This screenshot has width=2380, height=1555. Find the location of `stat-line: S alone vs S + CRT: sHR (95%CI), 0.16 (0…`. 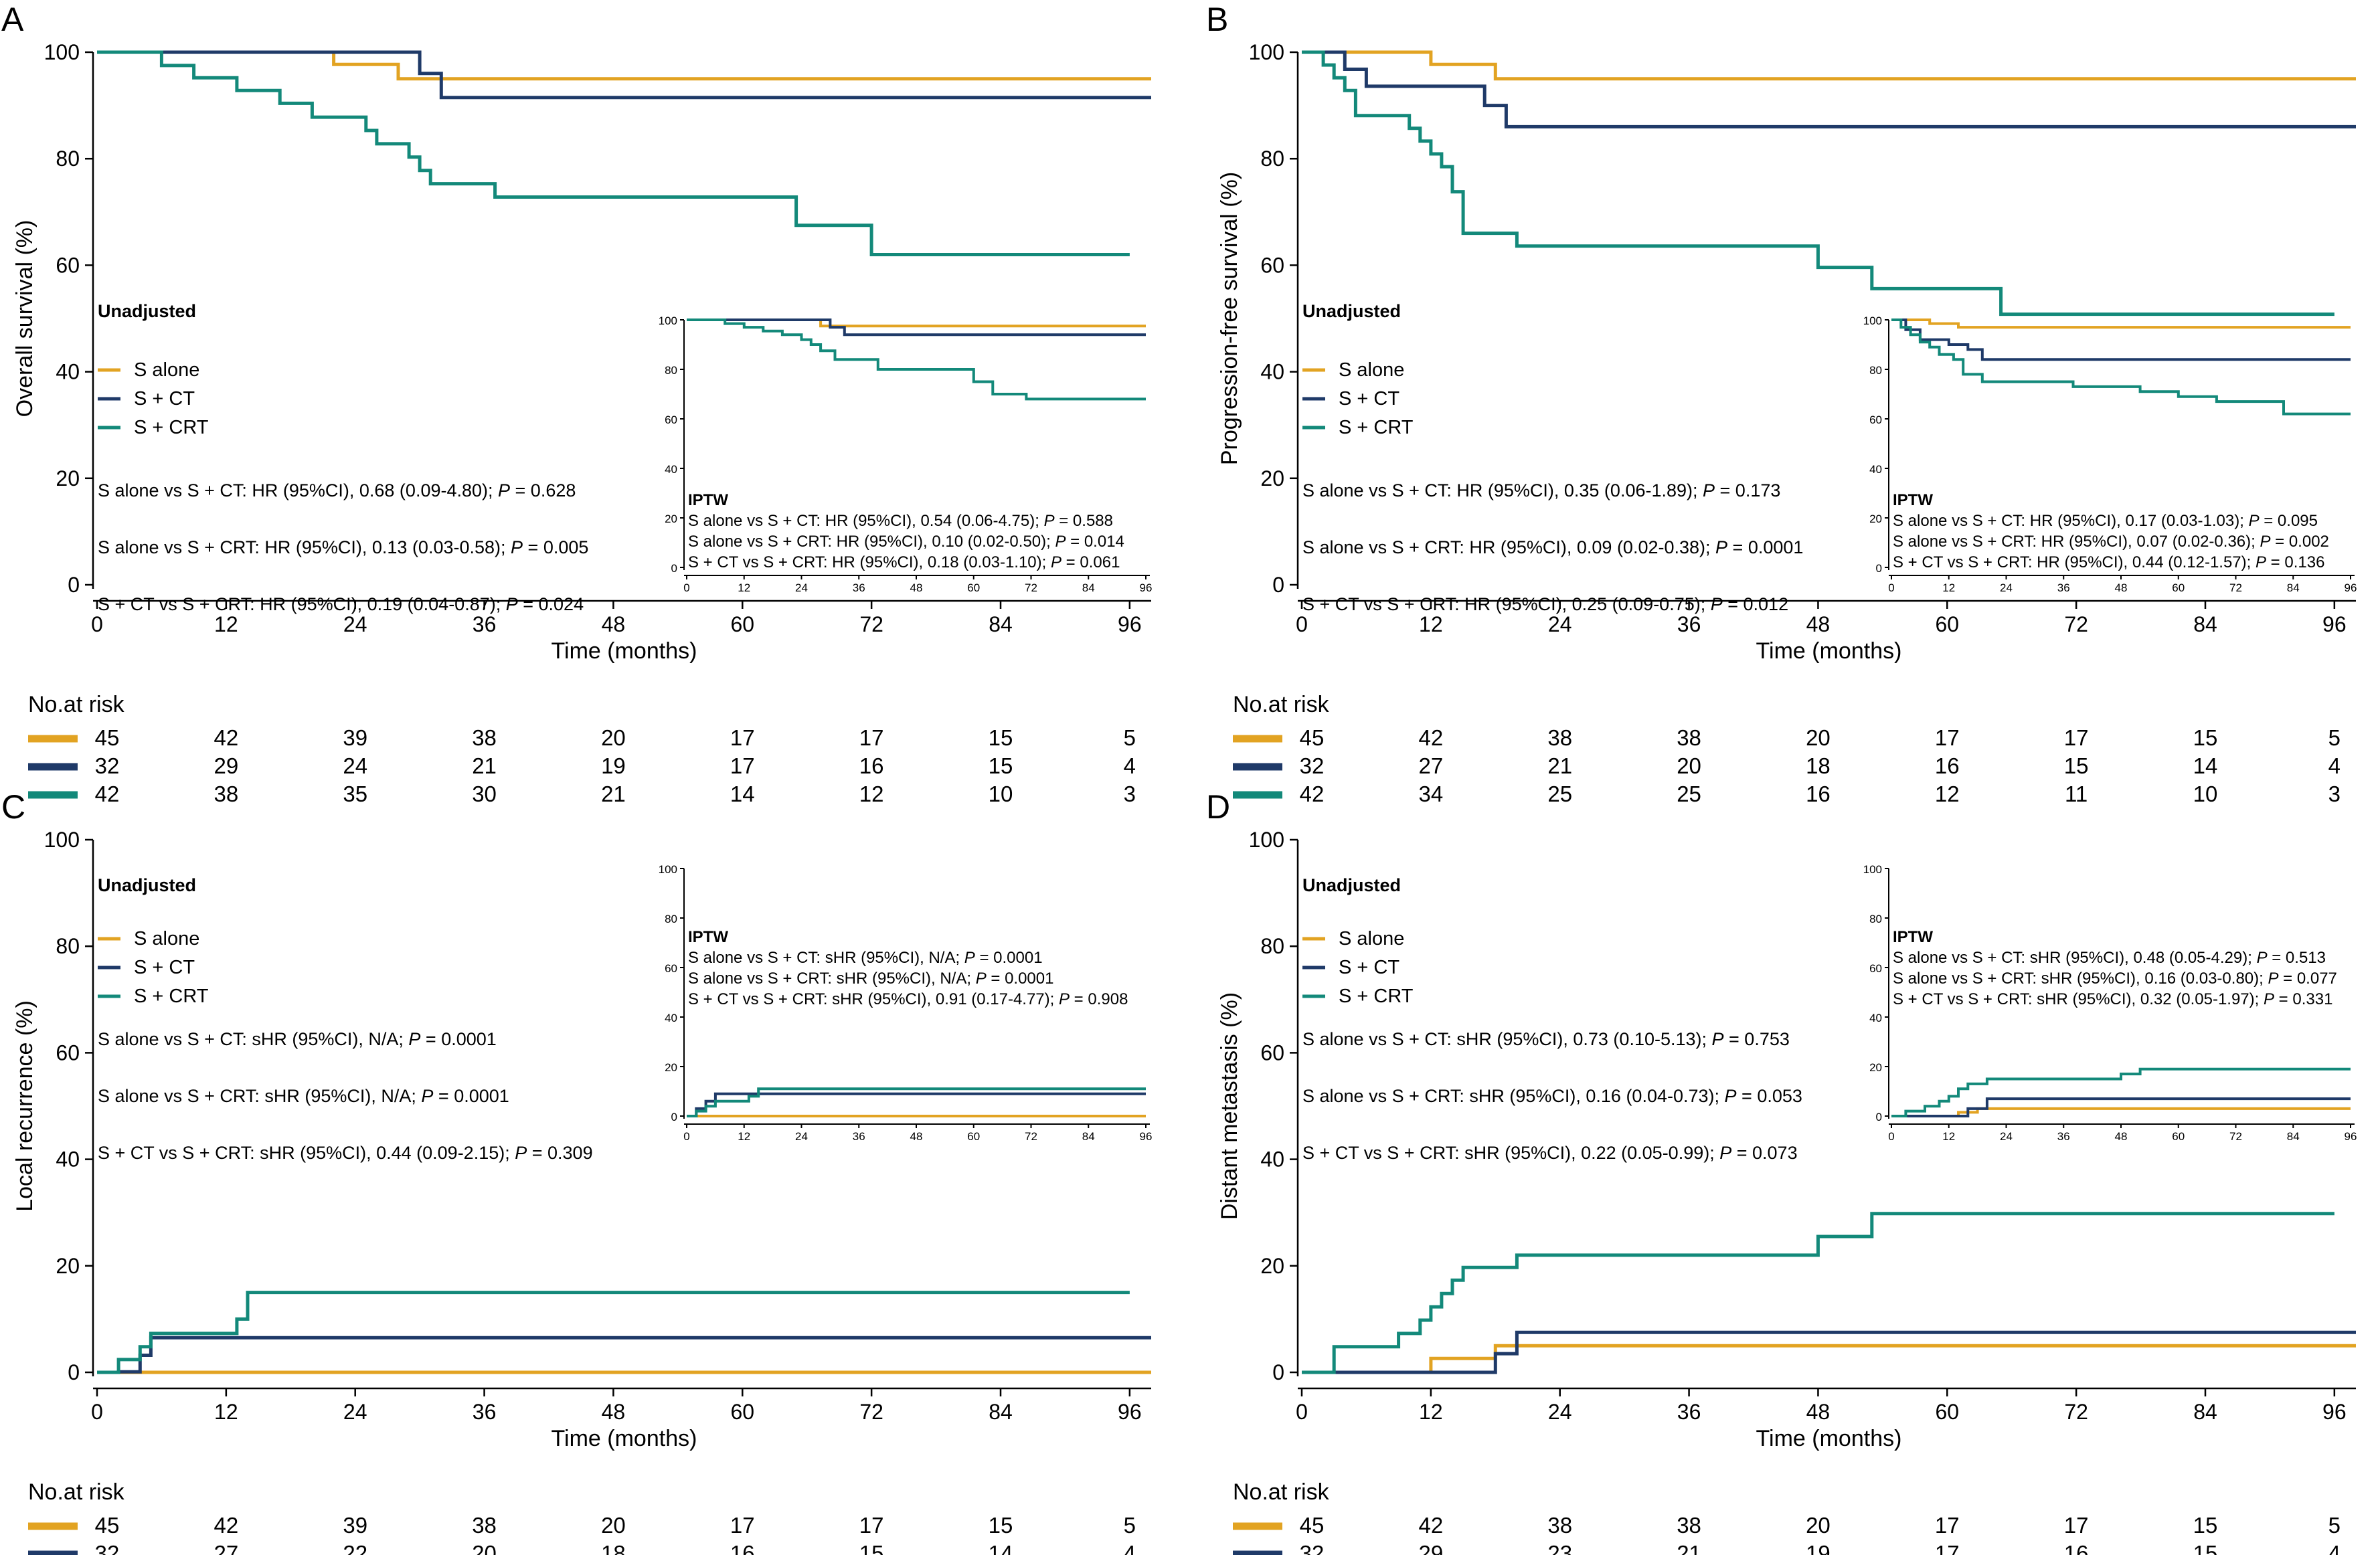

stat-line: S alone vs S + CRT: sHR (95%CI), 0.16 (0… is located at coordinates (1552, 1096).